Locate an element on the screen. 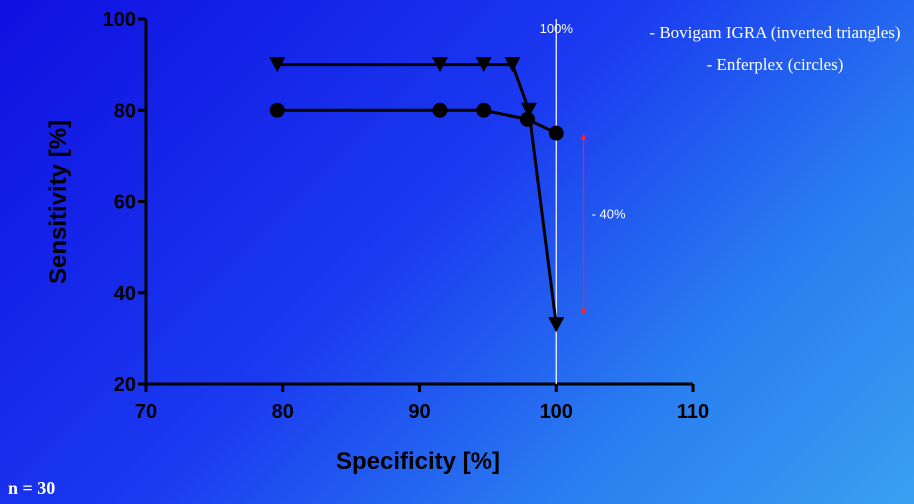 This screenshot has width=914, height=504. legend-item-enferplex: - Enferplex (circles) is located at coordinates (775, 64).